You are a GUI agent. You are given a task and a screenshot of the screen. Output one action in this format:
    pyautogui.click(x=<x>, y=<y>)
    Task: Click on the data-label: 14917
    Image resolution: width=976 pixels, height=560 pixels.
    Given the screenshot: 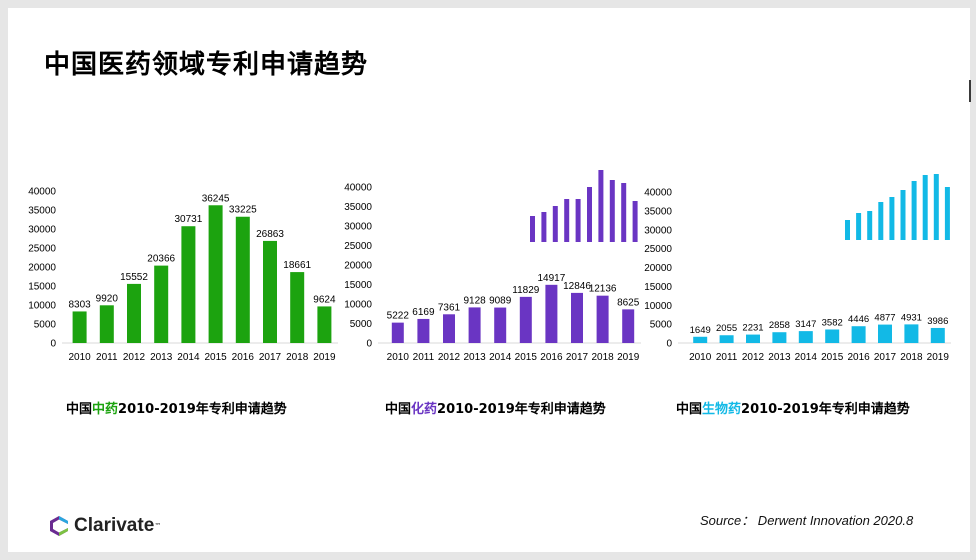 What is the action you would take?
    pyautogui.click(x=551, y=278)
    